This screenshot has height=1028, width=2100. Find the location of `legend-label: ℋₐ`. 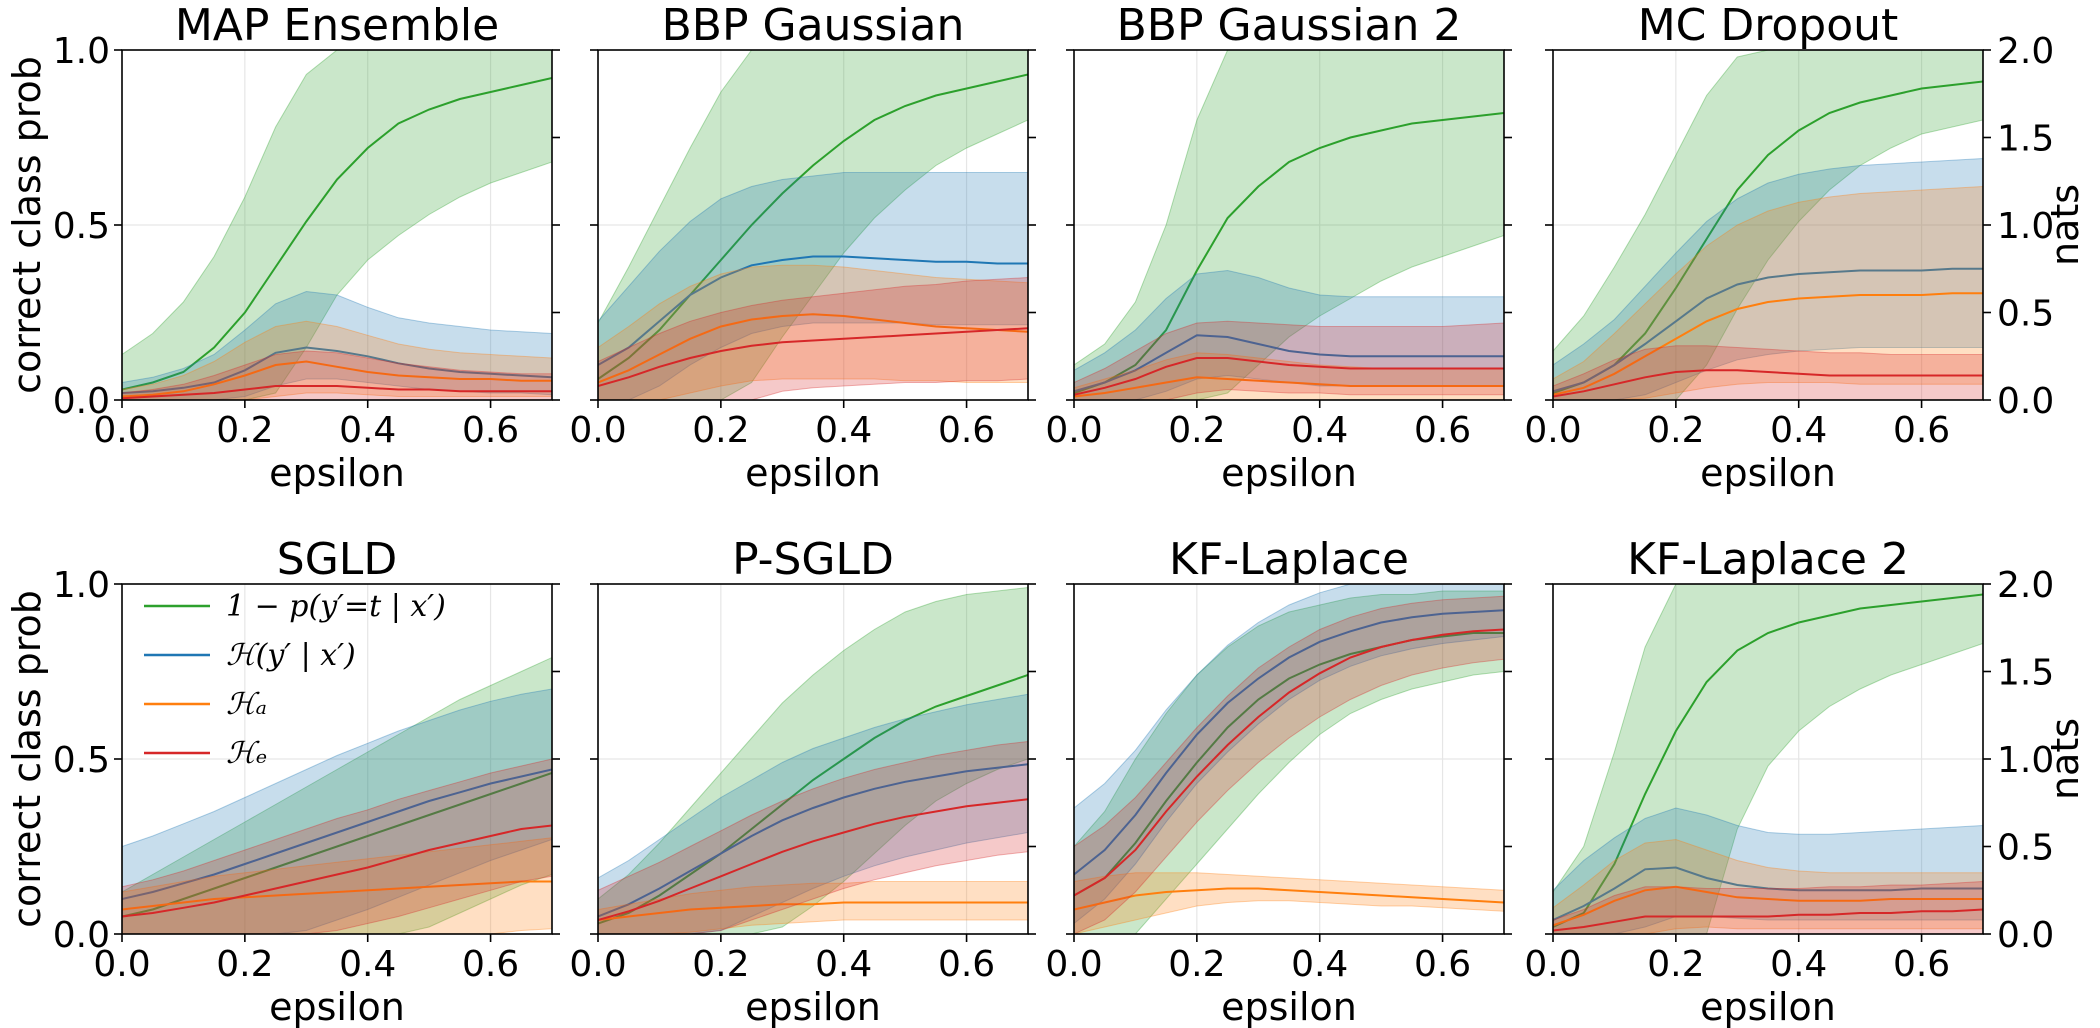

legend-label: ℋₐ is located at coordinates (246, 704).